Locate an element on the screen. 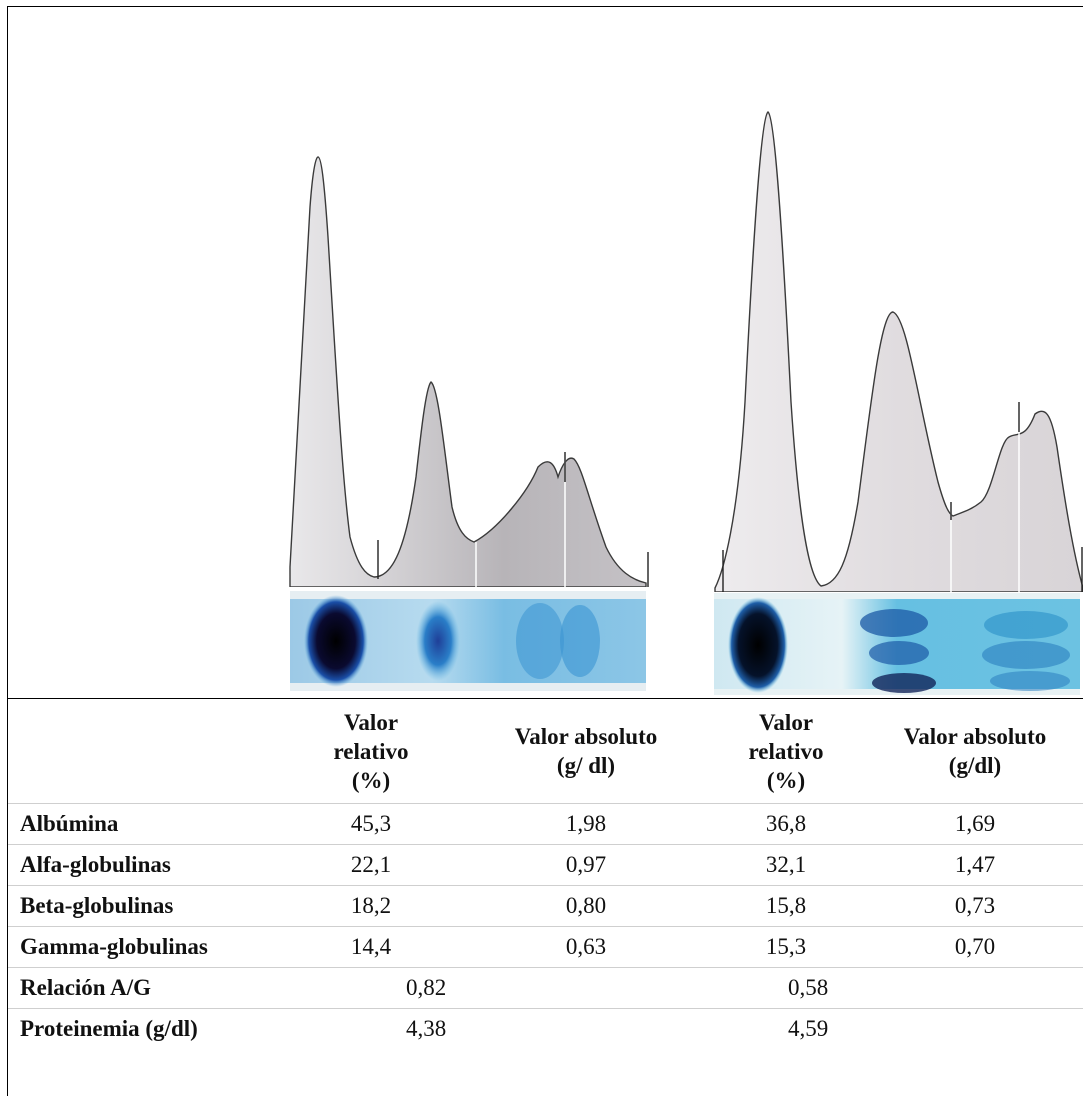 Image resolution: width=1083 pixels, height=1096 pixels. cell: 0,97 is located at coordinates (586, 865).